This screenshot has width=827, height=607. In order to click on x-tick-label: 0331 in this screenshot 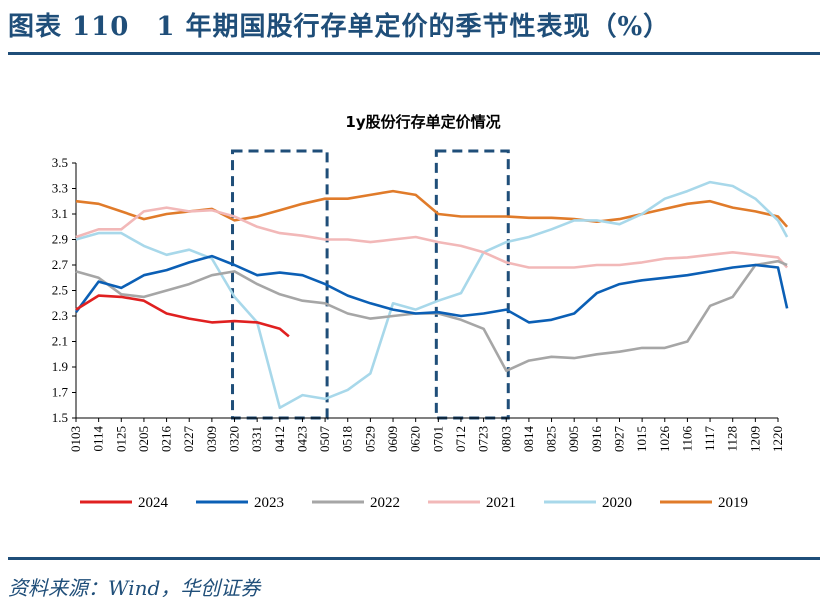, I will do `click(256, 439)`.